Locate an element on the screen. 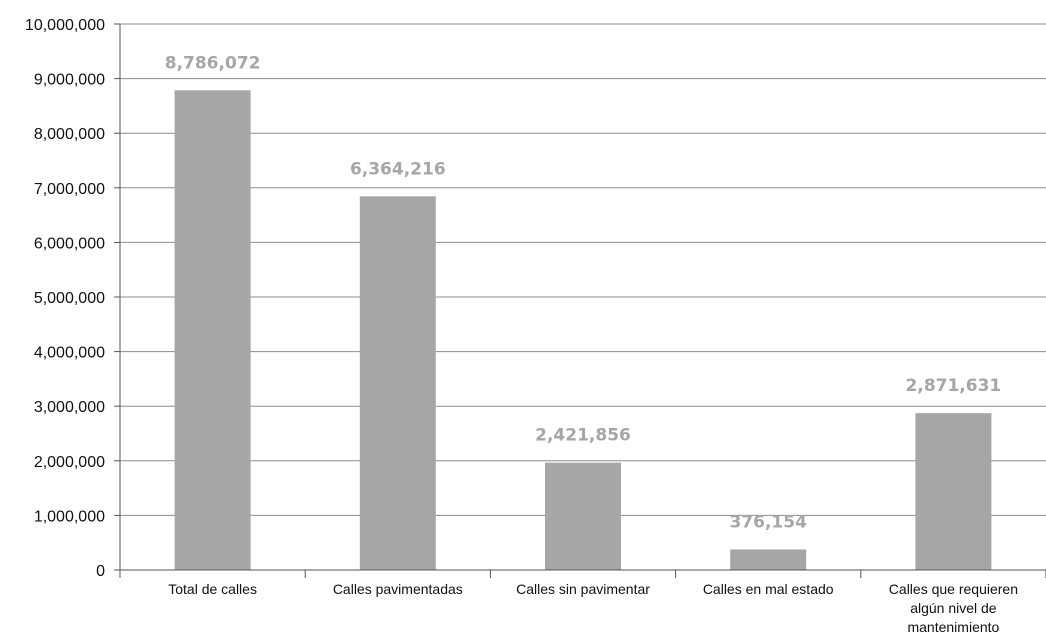  data-label: 376,154 is located at coordinates (768, 522).